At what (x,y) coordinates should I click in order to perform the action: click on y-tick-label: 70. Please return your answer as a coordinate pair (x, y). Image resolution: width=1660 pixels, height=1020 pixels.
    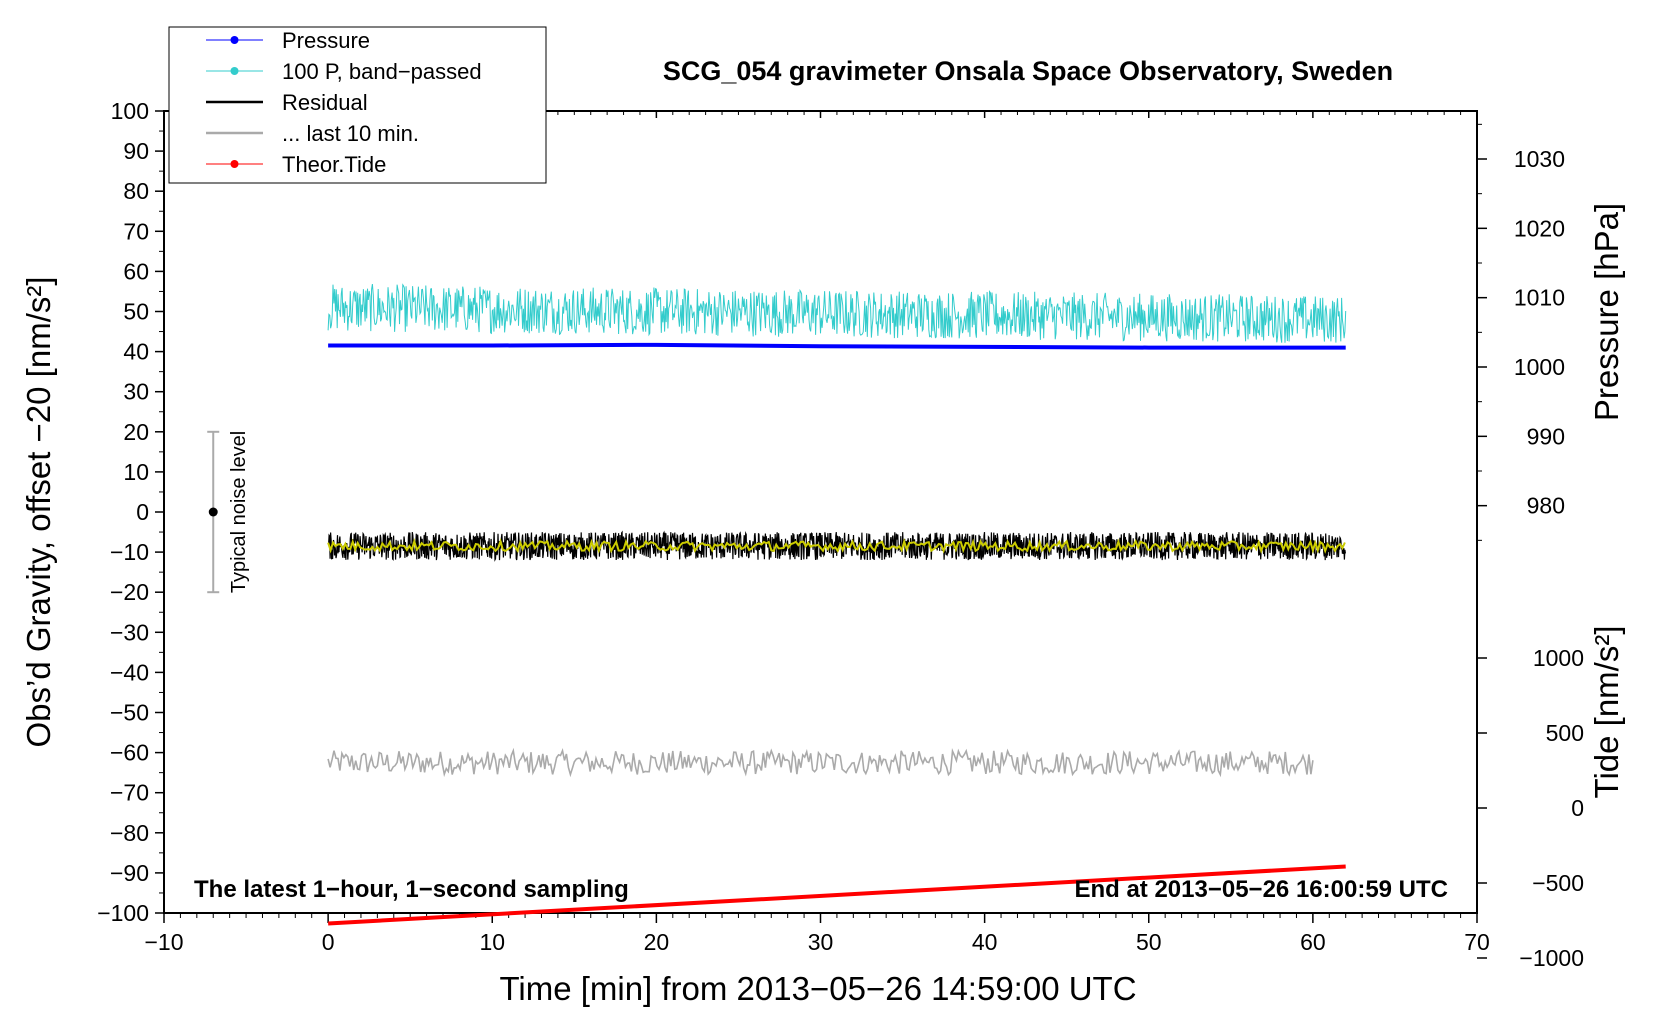
    Looking at the image, I should click on (136, 231).